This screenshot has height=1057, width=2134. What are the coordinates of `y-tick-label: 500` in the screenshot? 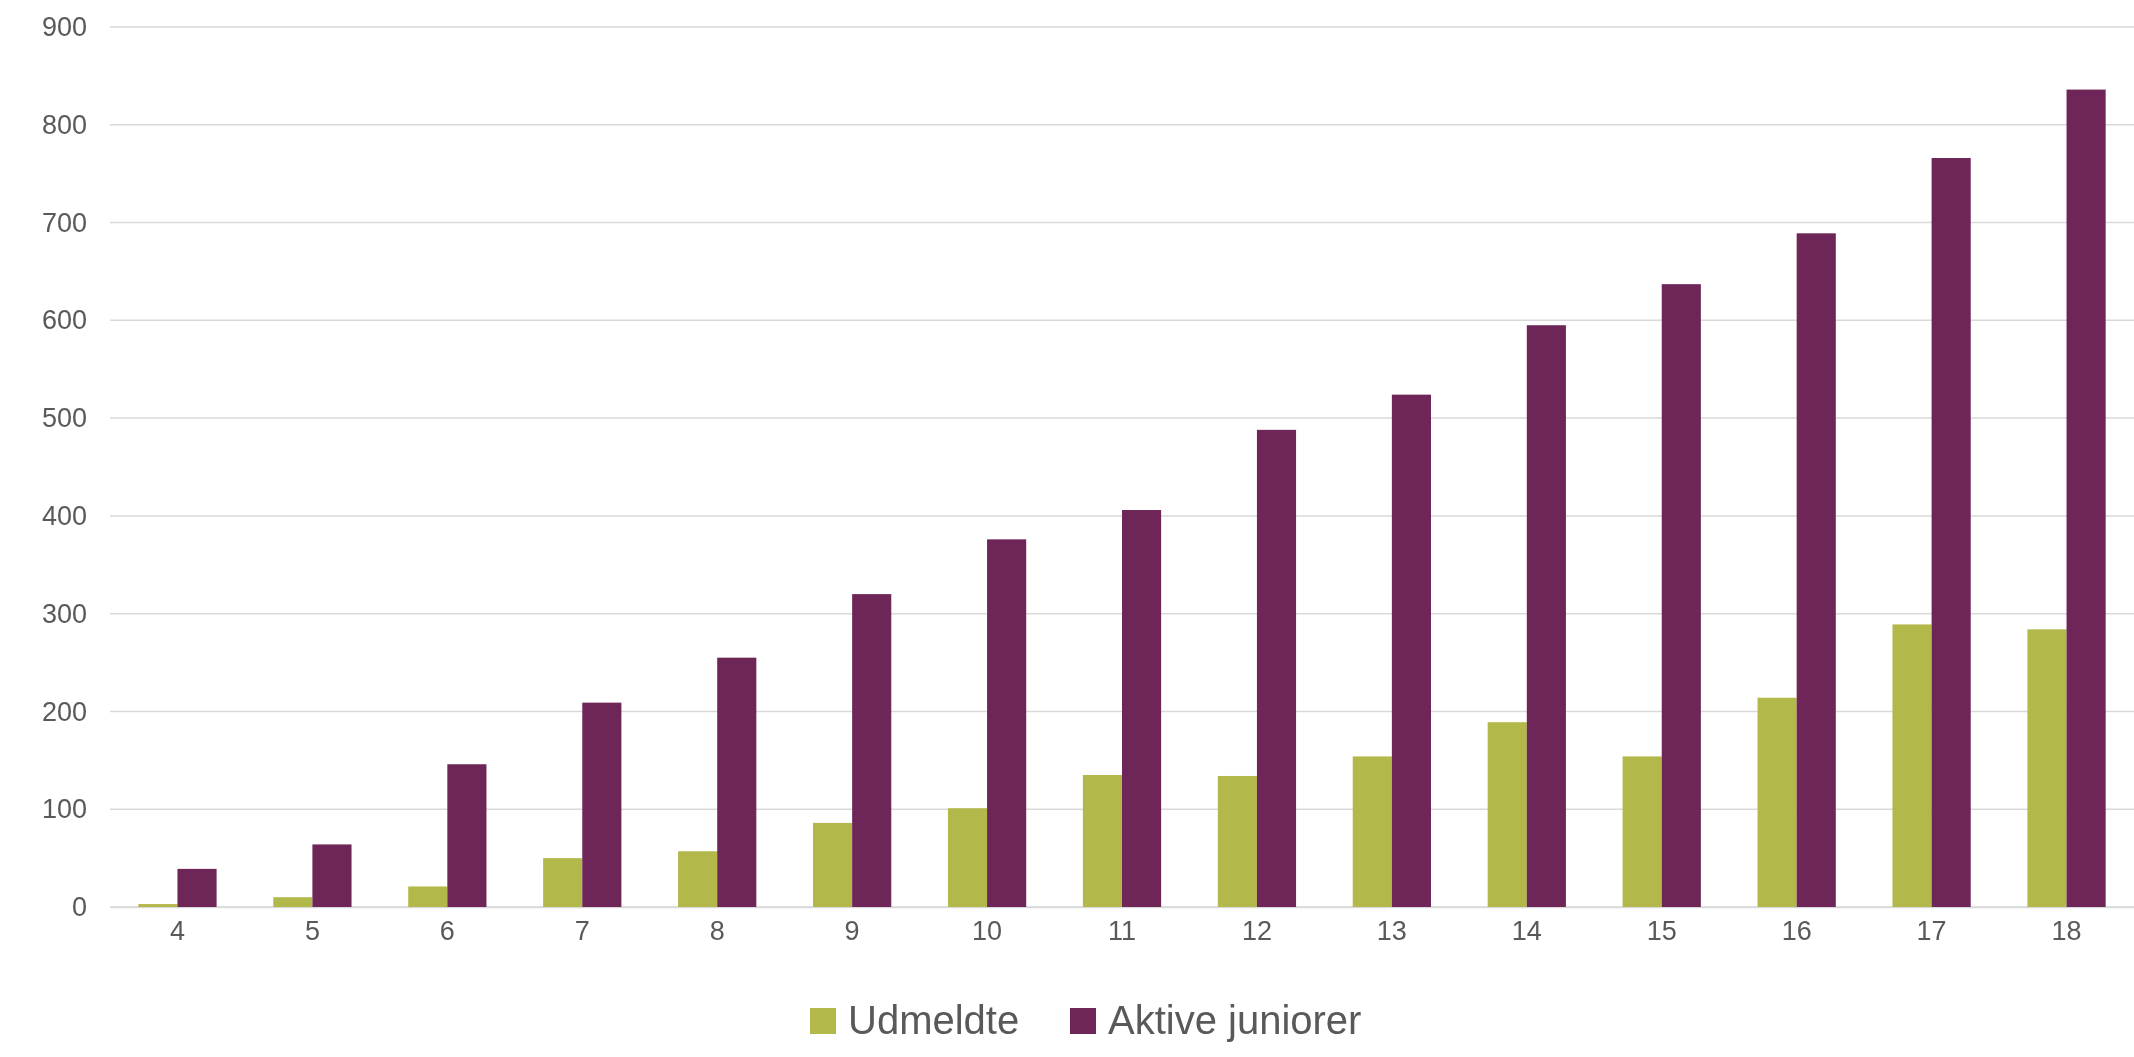 It's located at (64, 418).